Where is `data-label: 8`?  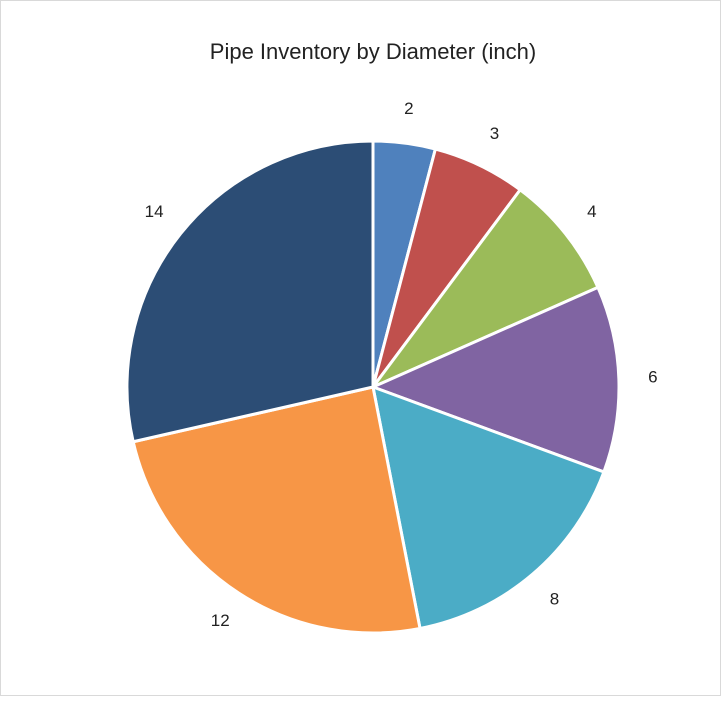 data-label: 8 is located at coordinates (554, 599).